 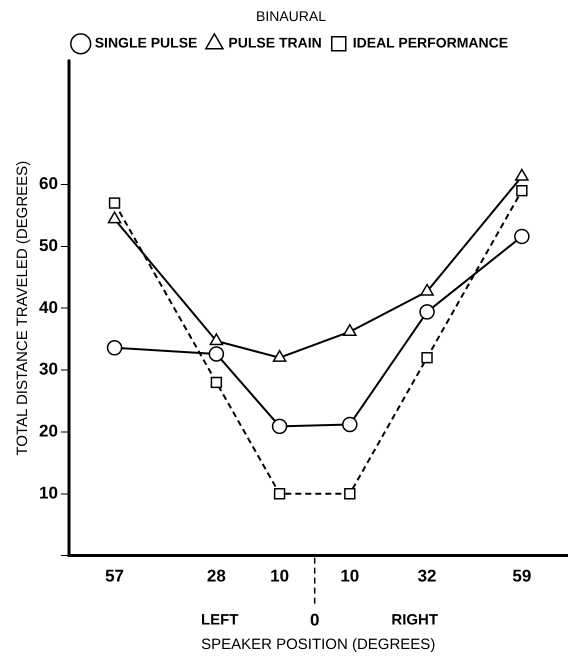 What do you see at coordinates (216, 576) in the screenshot?
I see `x-tick-label: 28` at bounding box center [216, 576].